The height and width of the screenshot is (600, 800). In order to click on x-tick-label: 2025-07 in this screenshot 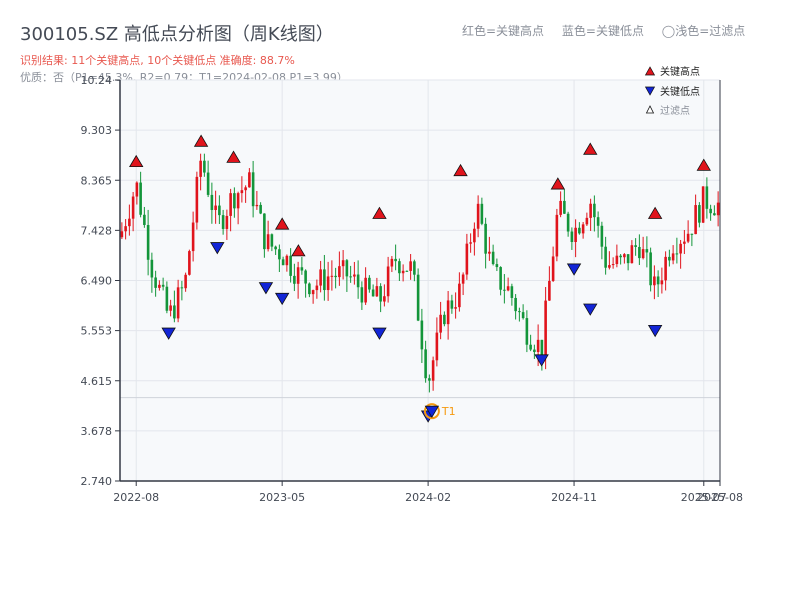, I will do `click(704, 497)`.